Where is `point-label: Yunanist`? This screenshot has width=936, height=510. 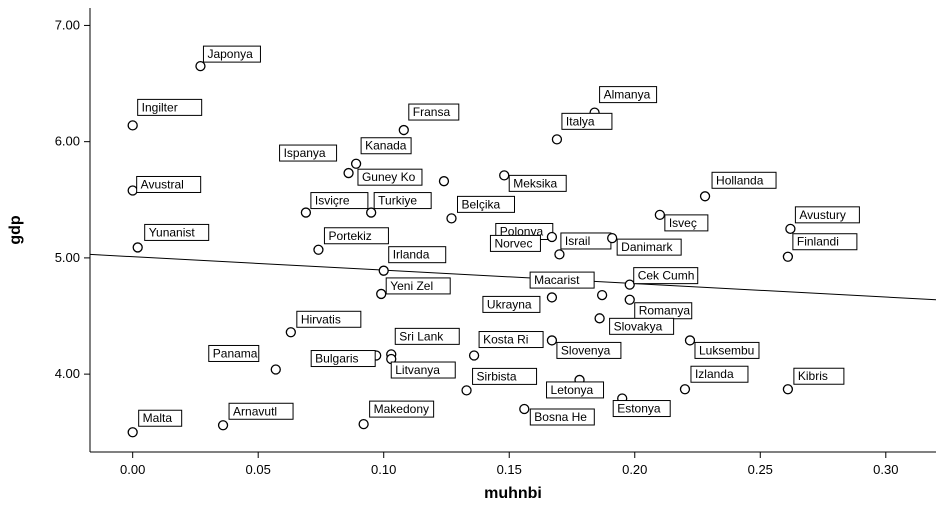
point-label: Yunanist is located at coordinates (172, 232).